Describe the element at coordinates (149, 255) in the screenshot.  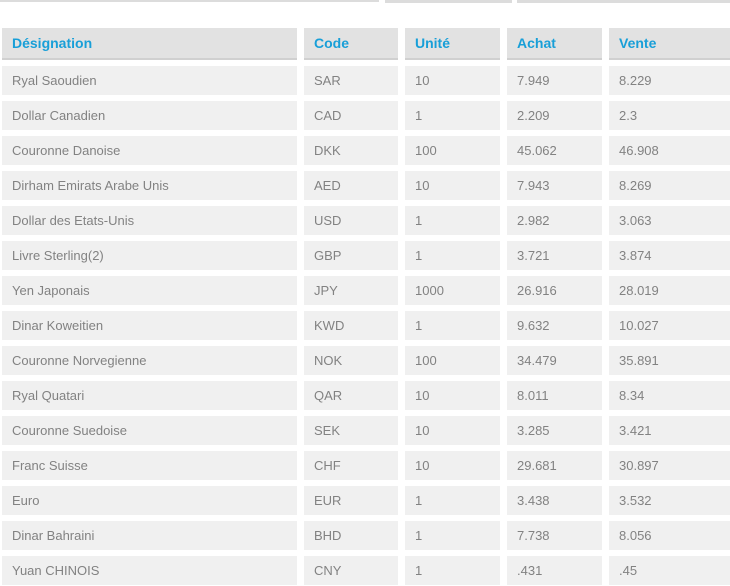
I see `cell-designation: Livre Sterling(2)` at that location.